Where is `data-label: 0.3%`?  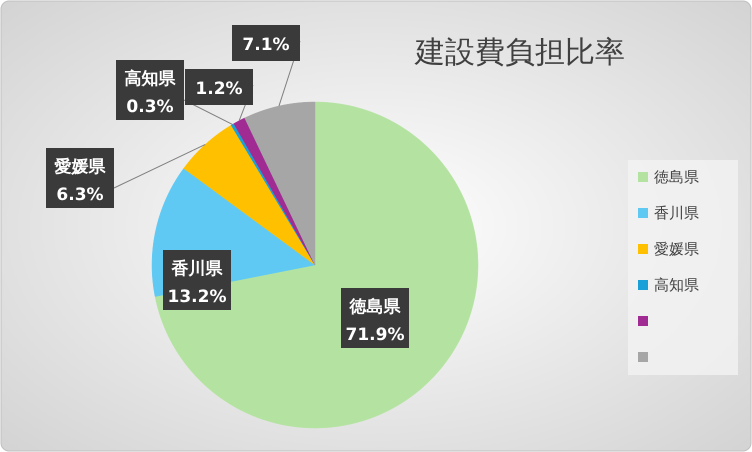 data-label: 0.3% is located at coordinates (150, 107).